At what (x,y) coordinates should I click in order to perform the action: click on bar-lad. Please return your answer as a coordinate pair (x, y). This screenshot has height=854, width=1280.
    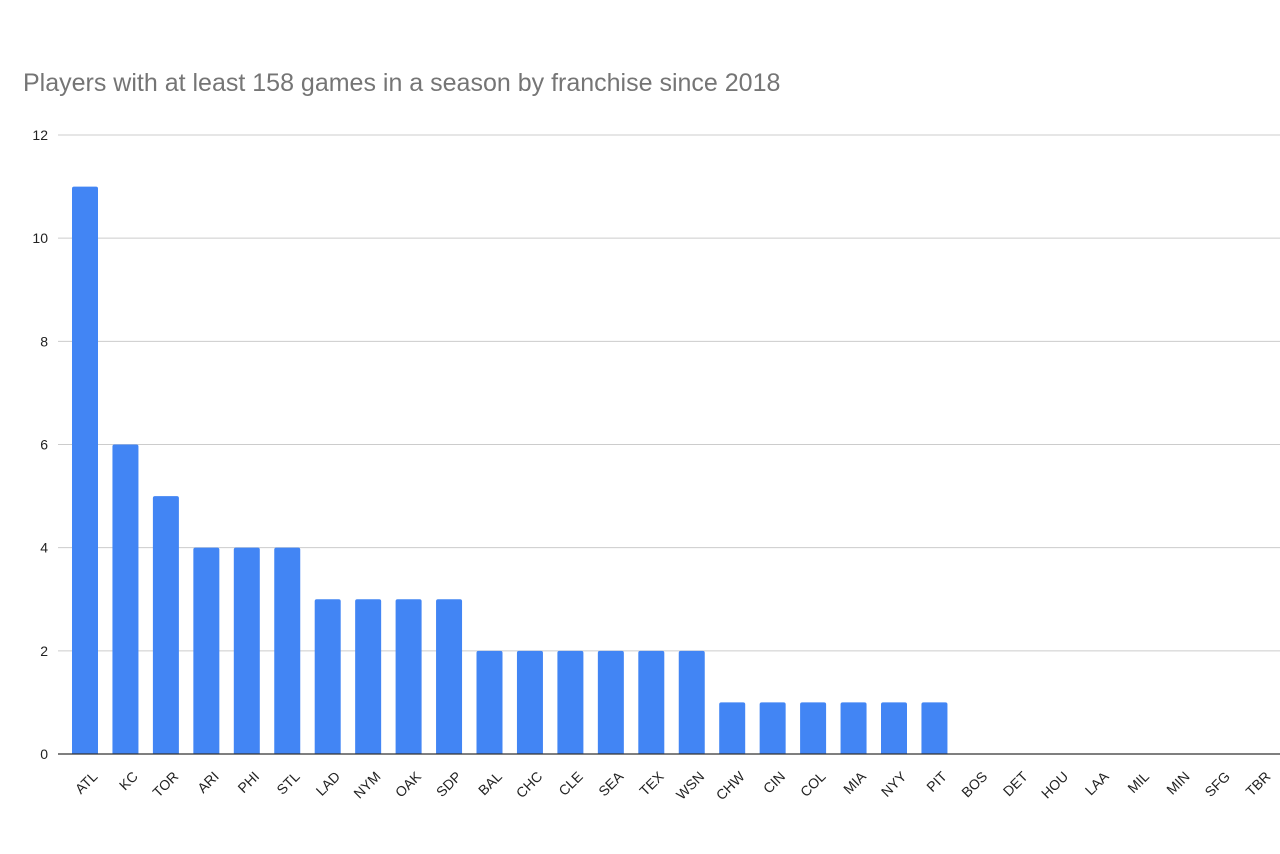
    Looking at the image, I should click on (327, 676).